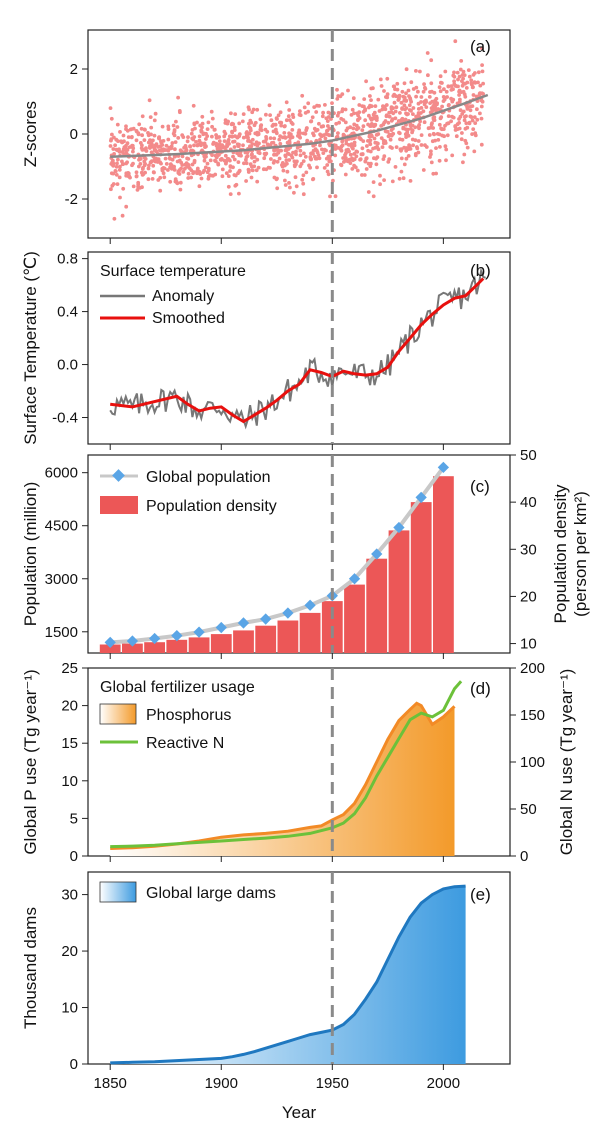  What do you see at coordinates (524, 856) in the screenshot?
I see `y-tick-label: 0` at bounding box center [524, 856].